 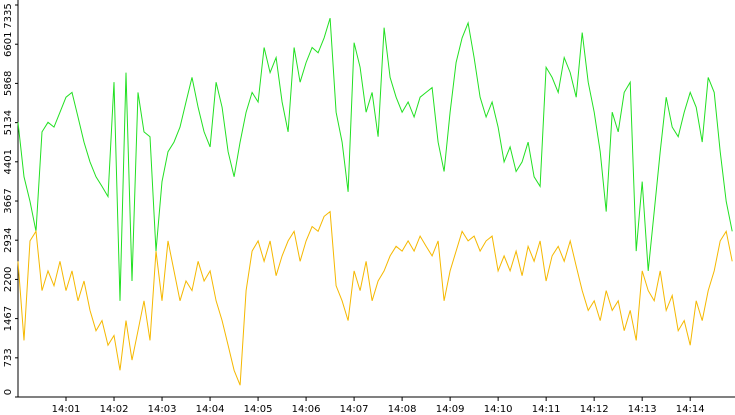 What do you see at coordinates (258, 409) in the screenshot?
I see `x-tick-label: 14:05` at bounding box center [258, 409].